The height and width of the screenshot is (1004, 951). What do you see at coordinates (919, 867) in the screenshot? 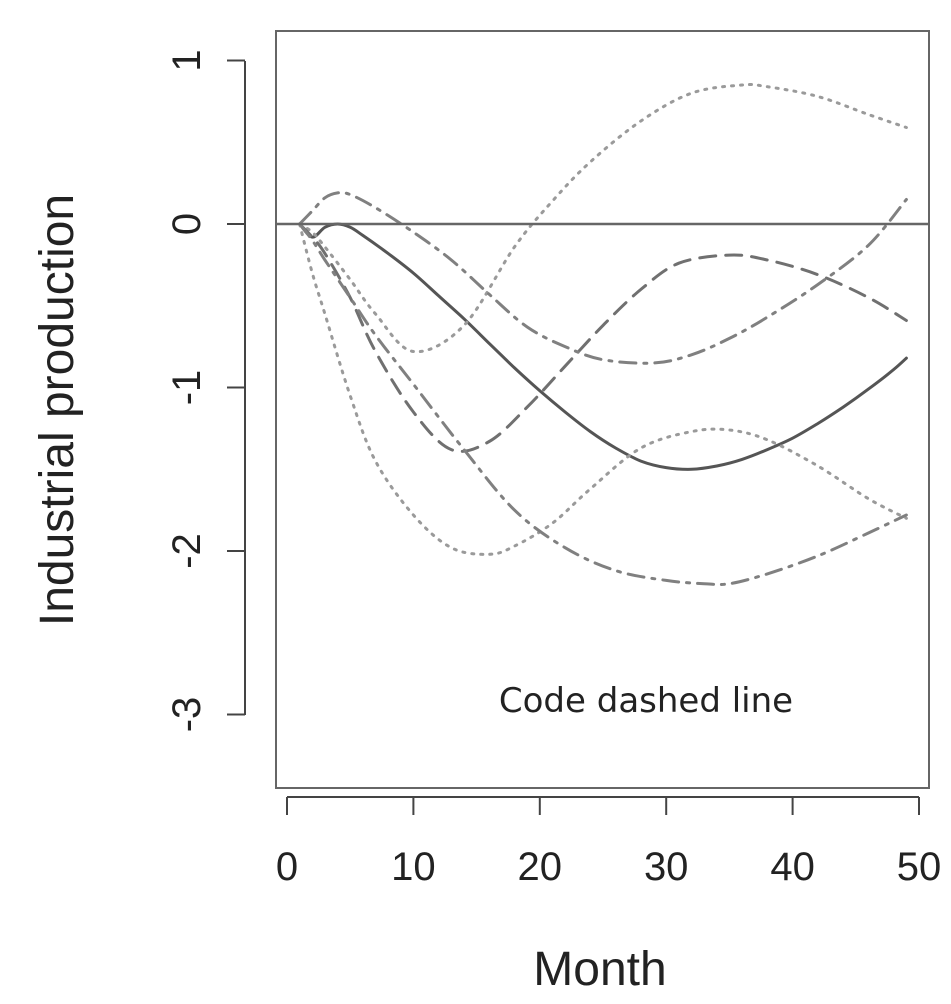
I see `x-tick-label: 50` at bounding box center [919, 867].